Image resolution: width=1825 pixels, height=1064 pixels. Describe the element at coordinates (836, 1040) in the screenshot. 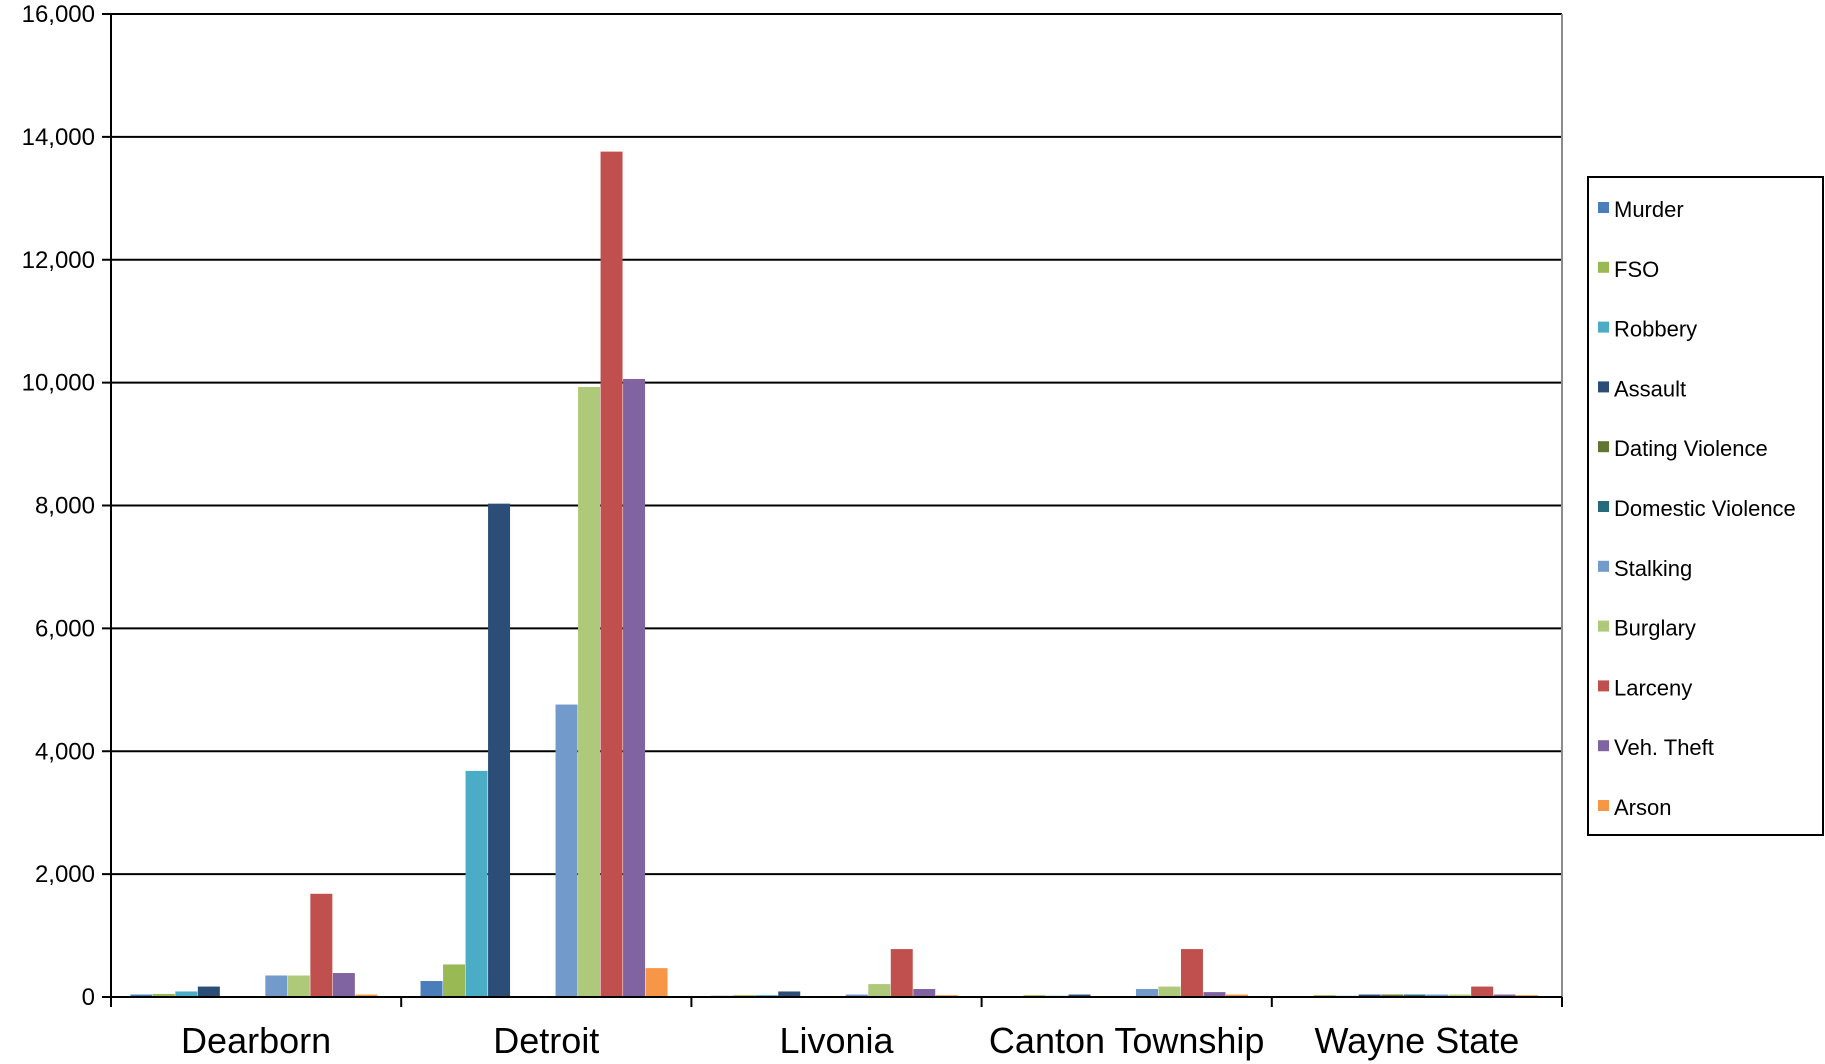

I see `x-tick-label: Livonia` at that location.